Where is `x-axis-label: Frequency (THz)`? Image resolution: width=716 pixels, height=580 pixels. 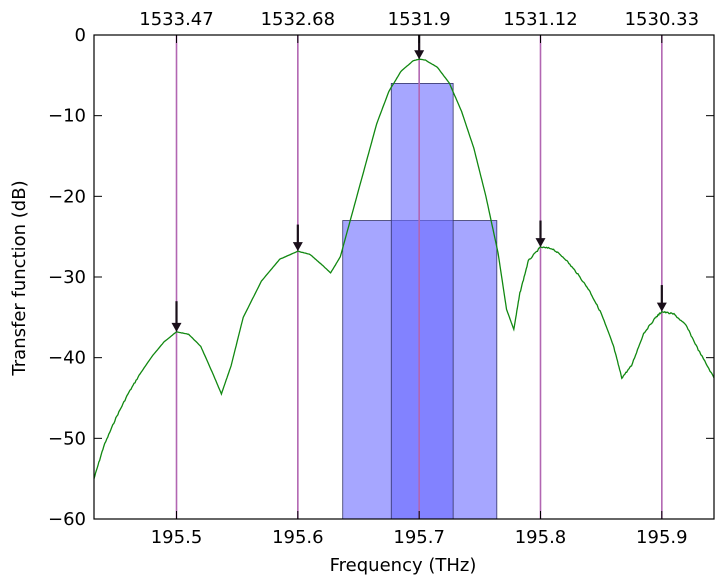 x-axis-label: Frequency (THz) is located at coordinates (403, 565).